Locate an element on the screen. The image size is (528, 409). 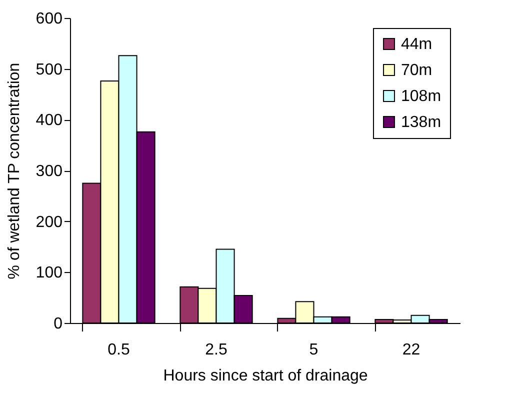
x-tick-label: 22 is located at coordinates (411, 350).